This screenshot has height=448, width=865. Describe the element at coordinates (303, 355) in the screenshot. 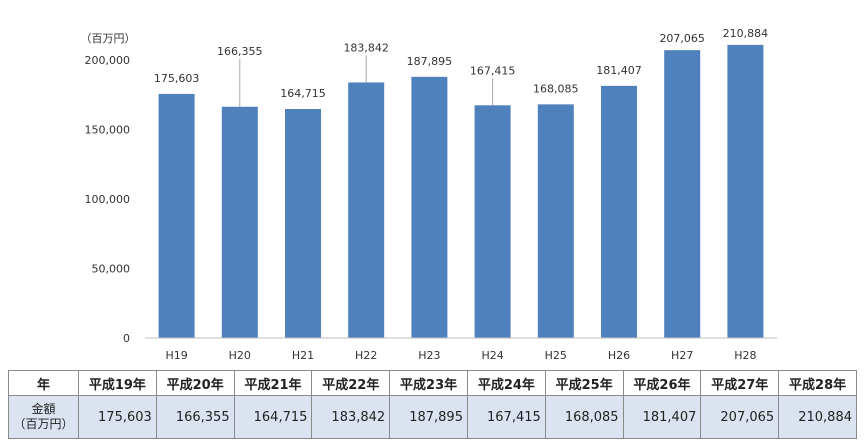

I see `x-tick-label: H21` at that location.